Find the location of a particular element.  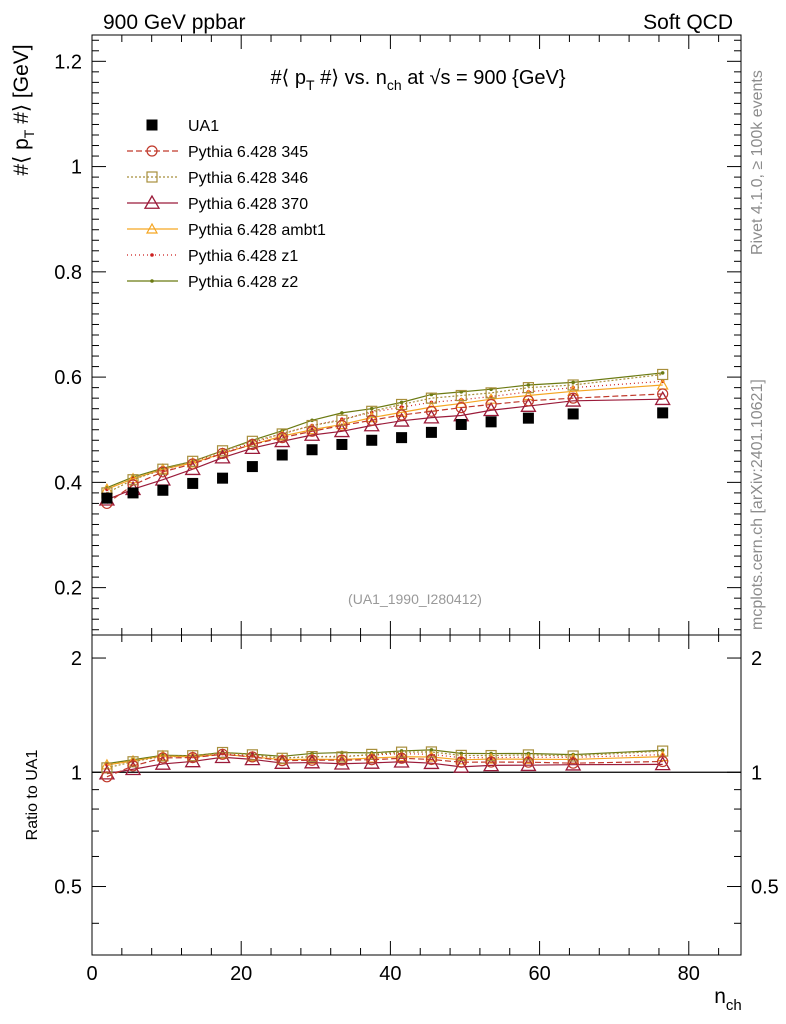

legend-entry-z1: Pythia 6.428 z1 is located at coordinates (212, 256).